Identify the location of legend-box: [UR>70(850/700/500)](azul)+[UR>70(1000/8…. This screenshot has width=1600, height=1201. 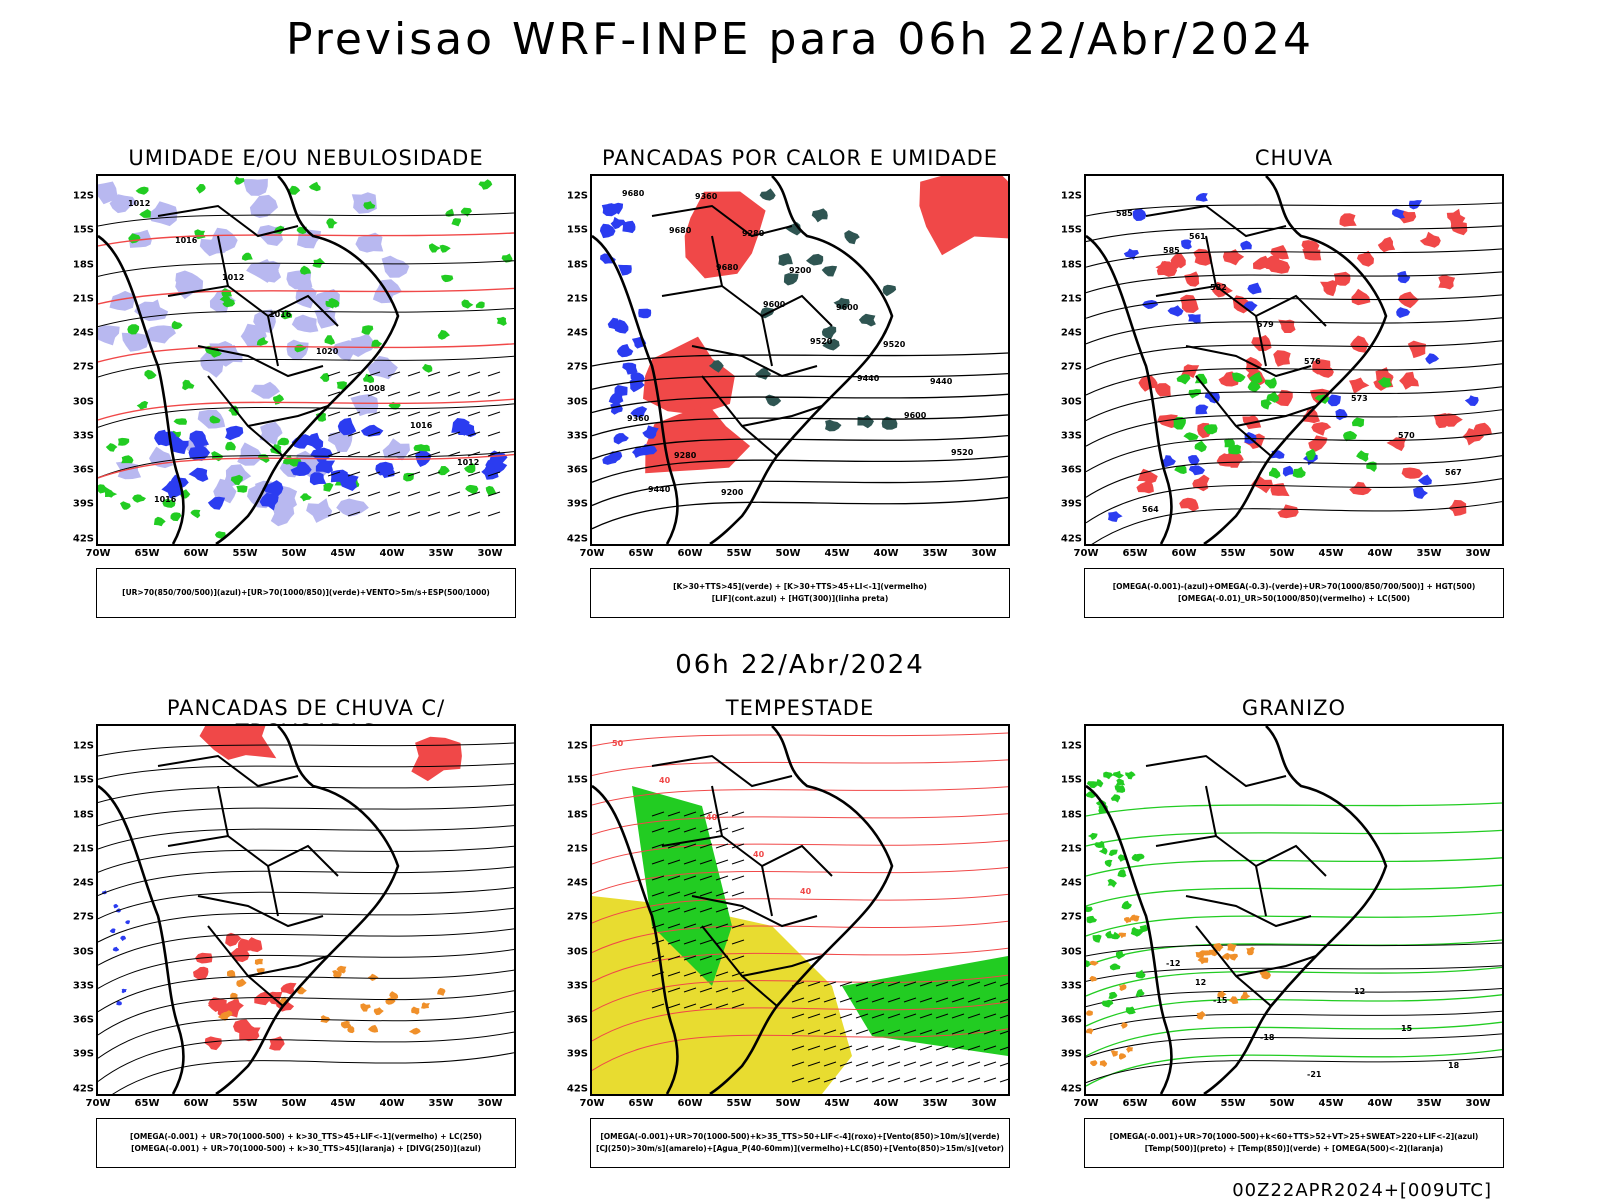
(306, 593).